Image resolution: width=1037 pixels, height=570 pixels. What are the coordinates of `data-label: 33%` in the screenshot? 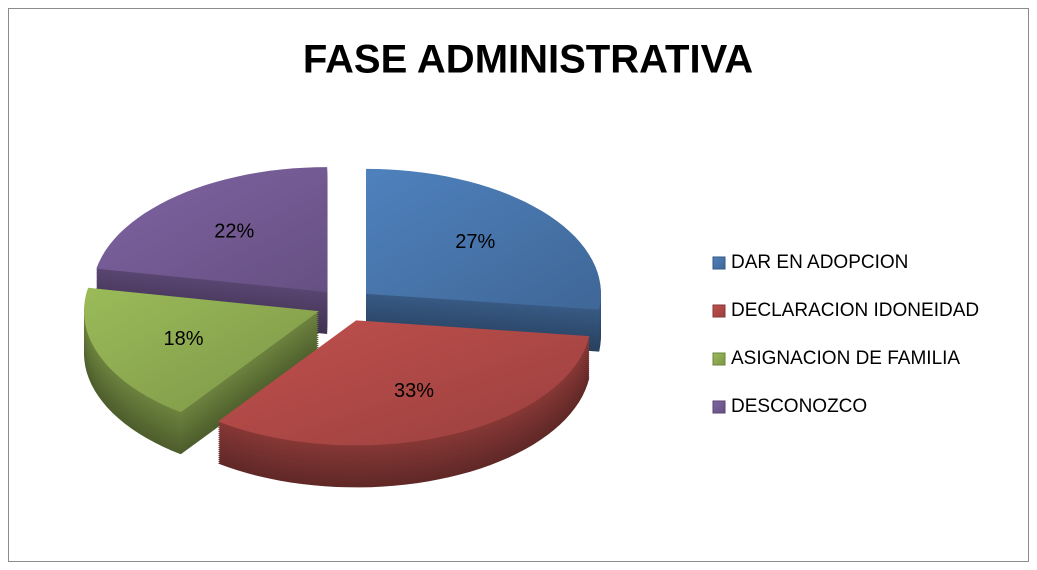 It's located at (414, 391).